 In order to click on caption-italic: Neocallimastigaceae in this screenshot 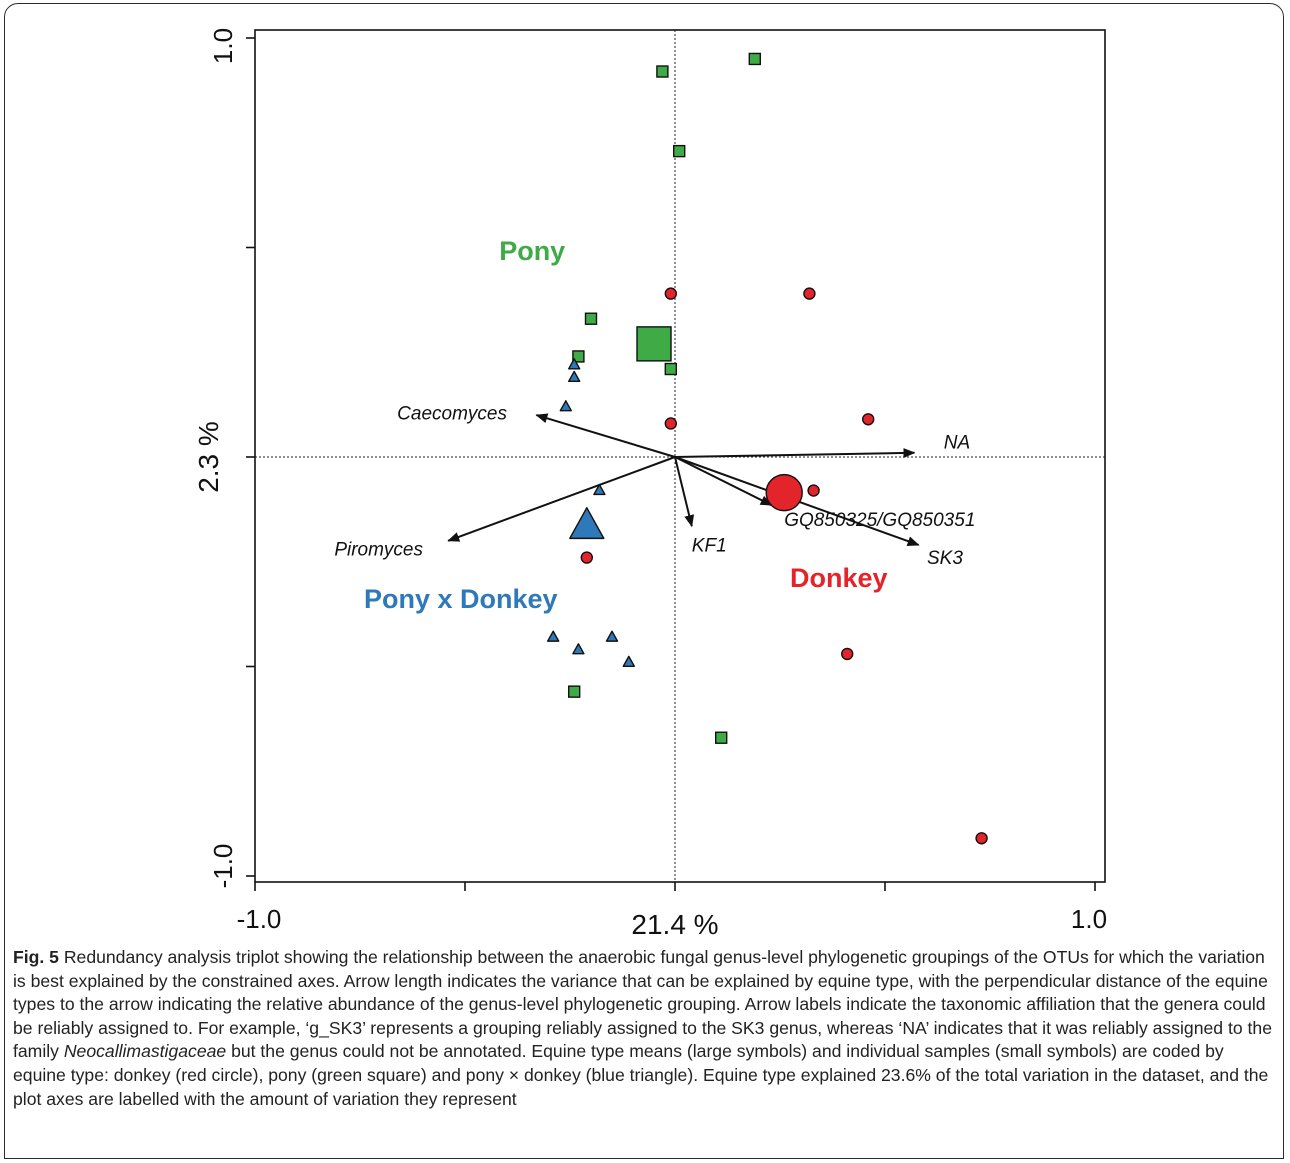, I will do `click(145, 1051)`.